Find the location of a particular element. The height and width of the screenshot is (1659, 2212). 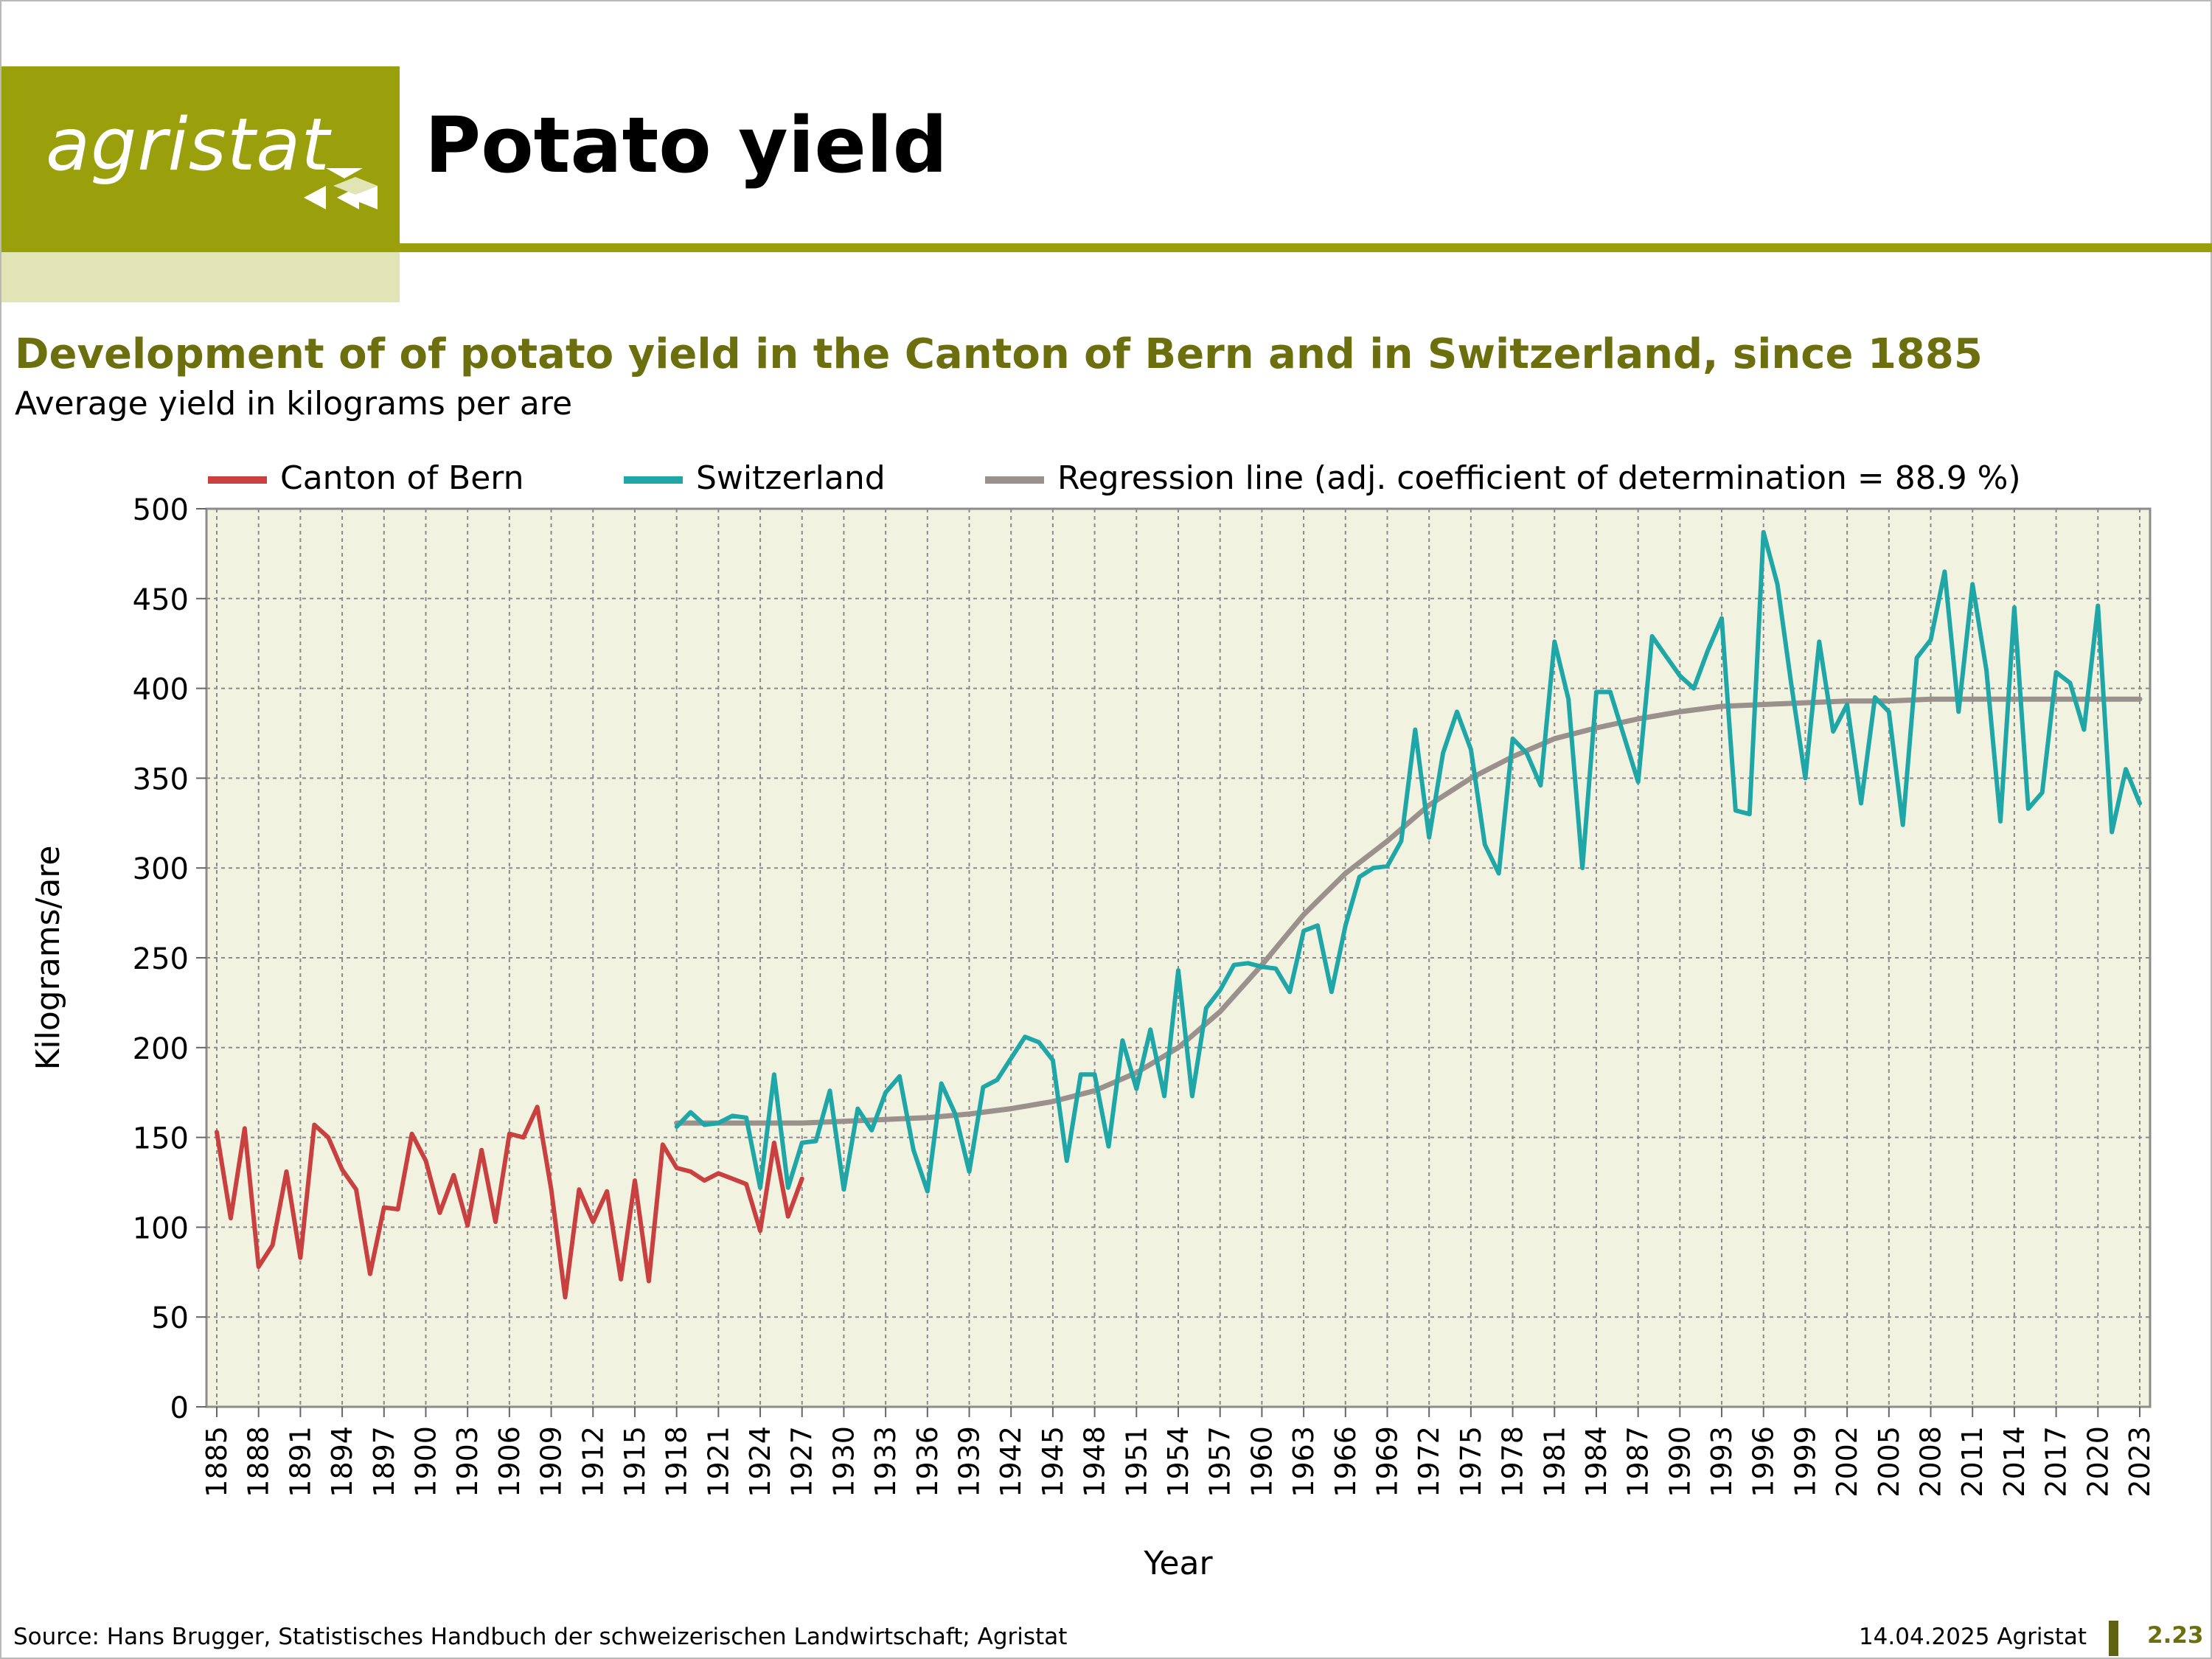

x-tick-label: 1972 is located at coordinates (1429, 1462).